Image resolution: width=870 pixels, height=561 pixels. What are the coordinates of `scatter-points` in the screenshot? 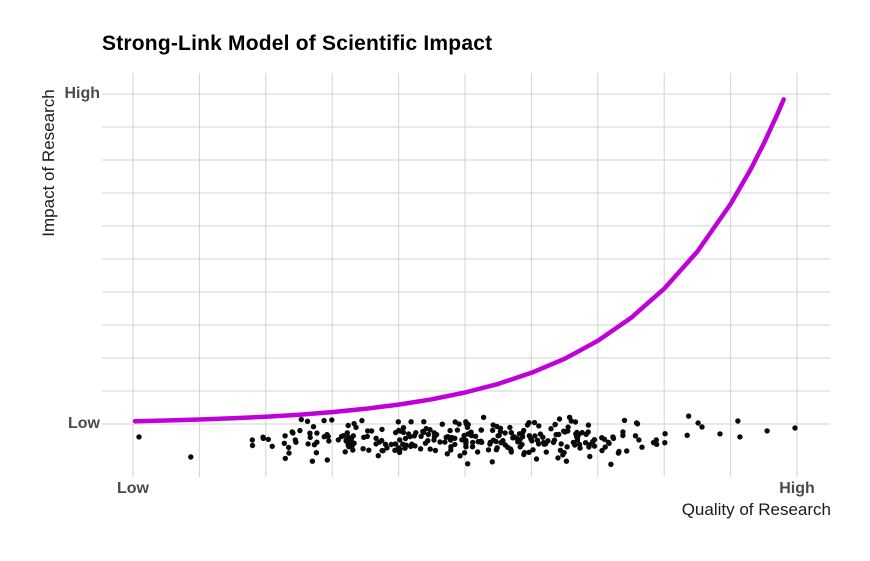 It's located at (467, 440).